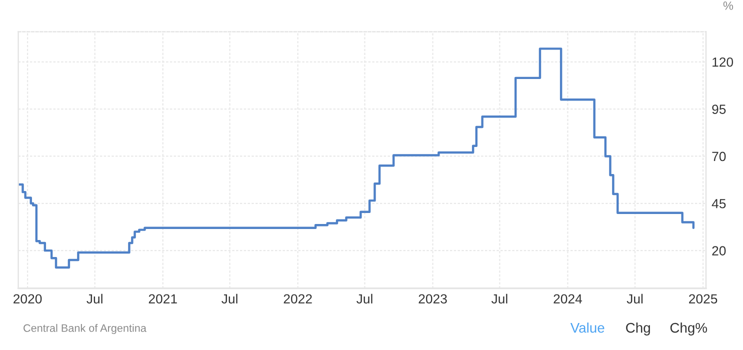 The image size is (743, 350). I want to click on x-tick-label: 2024, so click(568, 299).